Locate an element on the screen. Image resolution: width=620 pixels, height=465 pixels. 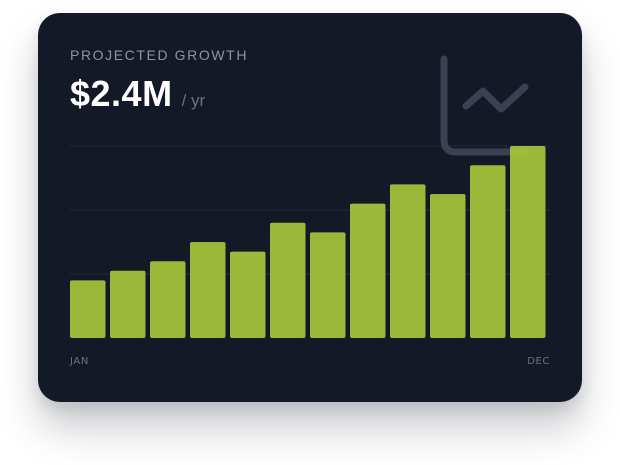
headline-value-group: $2.4M / yr is located at coordinates (137, 94).